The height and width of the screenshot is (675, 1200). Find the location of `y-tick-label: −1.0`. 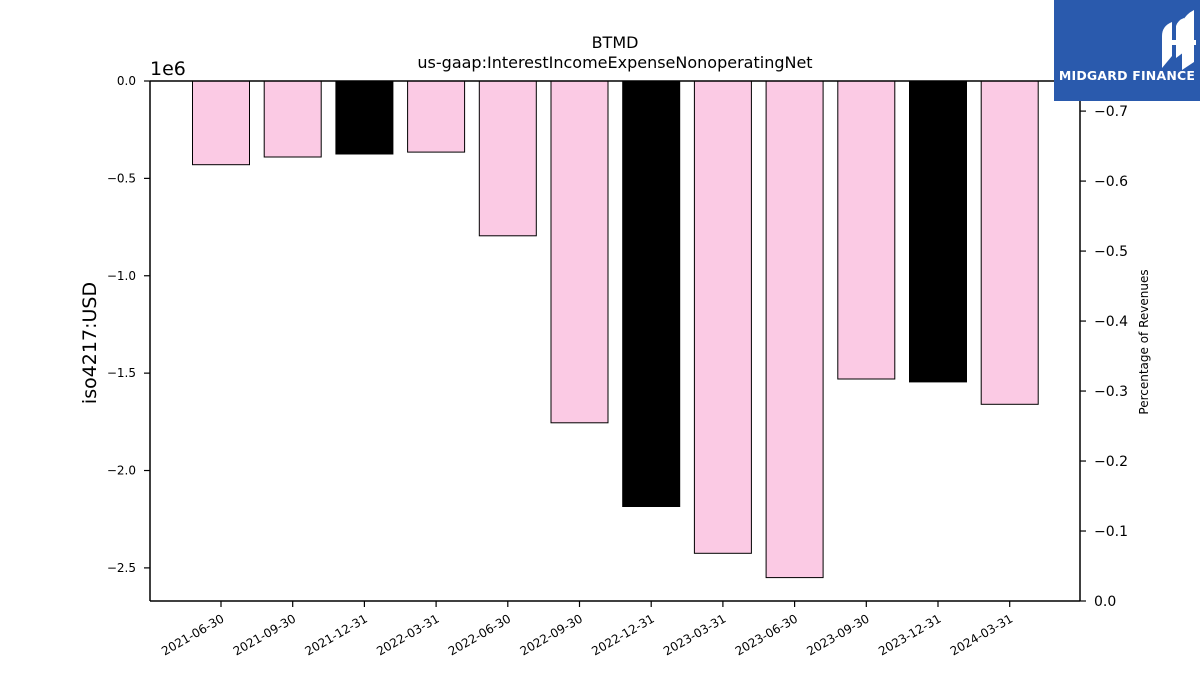

y-tick-label: −1.0 is located at coordinates (121, 276).